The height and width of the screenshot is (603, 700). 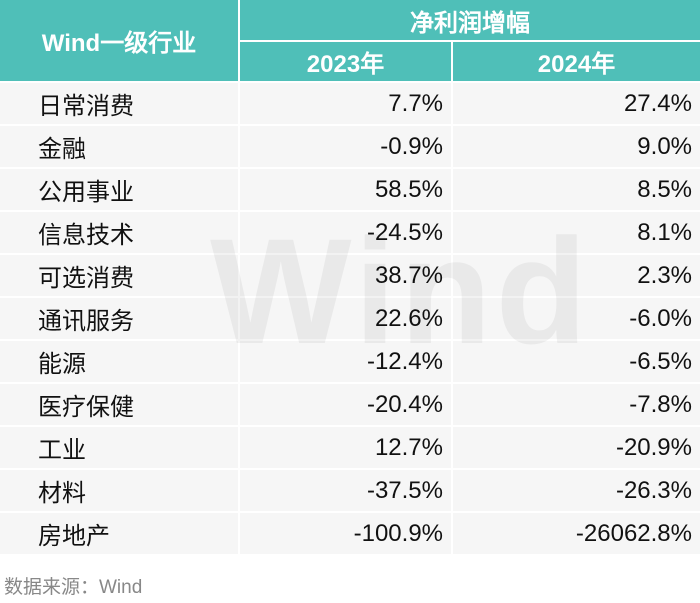 I want to click on value-cell: 38.7%, so click(x=345, y=275).